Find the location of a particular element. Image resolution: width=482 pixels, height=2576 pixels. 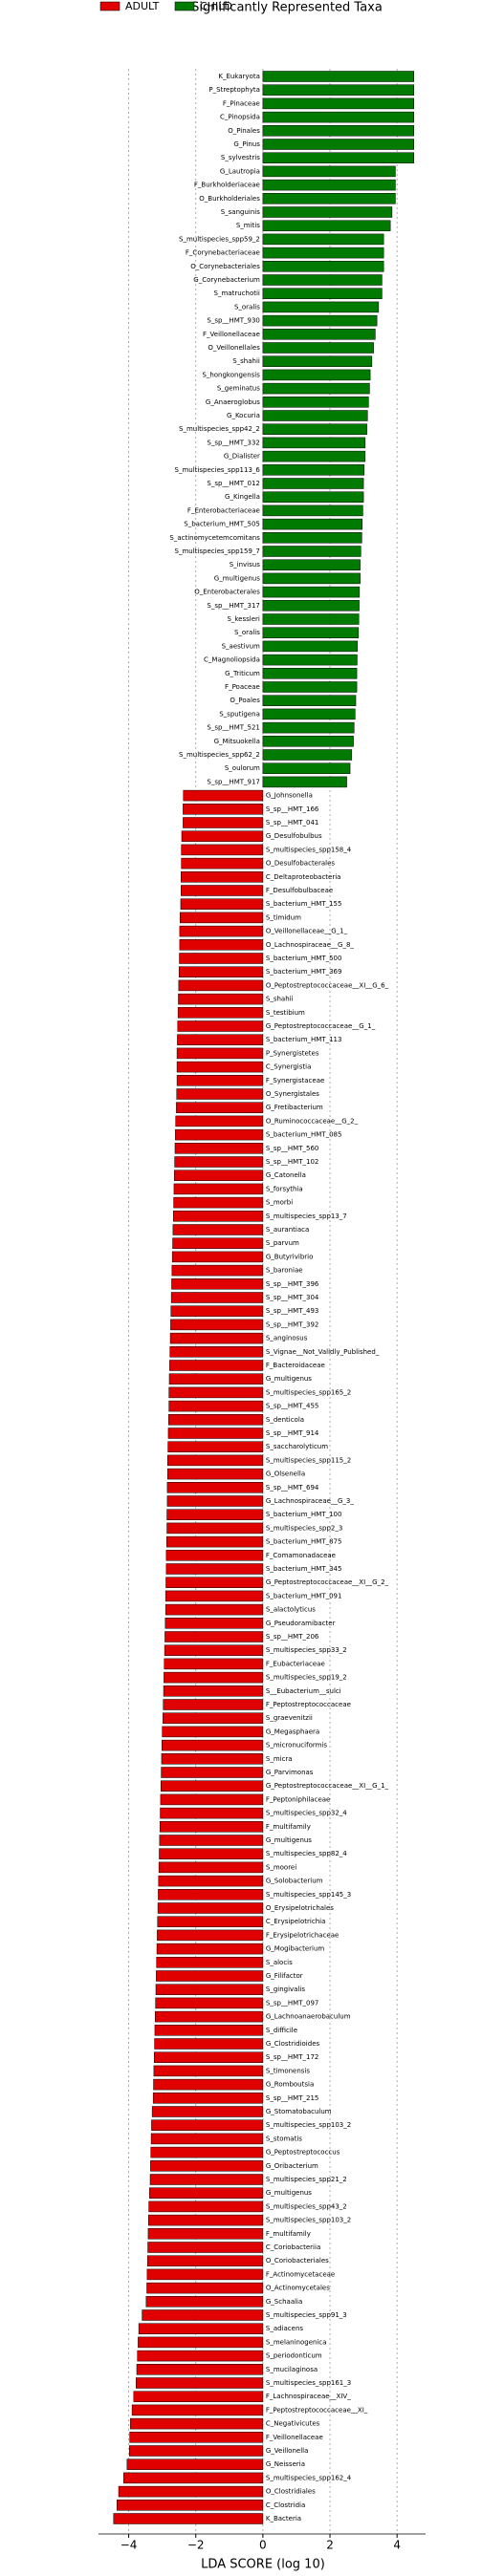

bar-label: S_sp__HMT_455 is located at coordinates (292, 1406).